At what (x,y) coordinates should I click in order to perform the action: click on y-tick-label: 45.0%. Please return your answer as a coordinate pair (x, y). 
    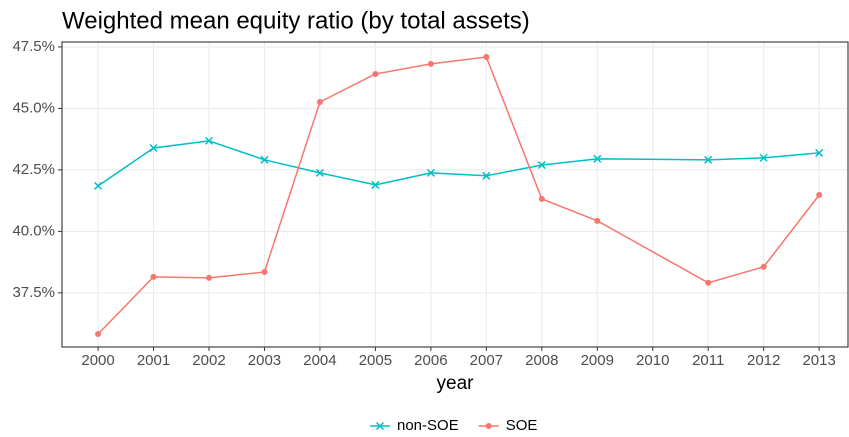
    Looking at the image, I should click on (33, 107).